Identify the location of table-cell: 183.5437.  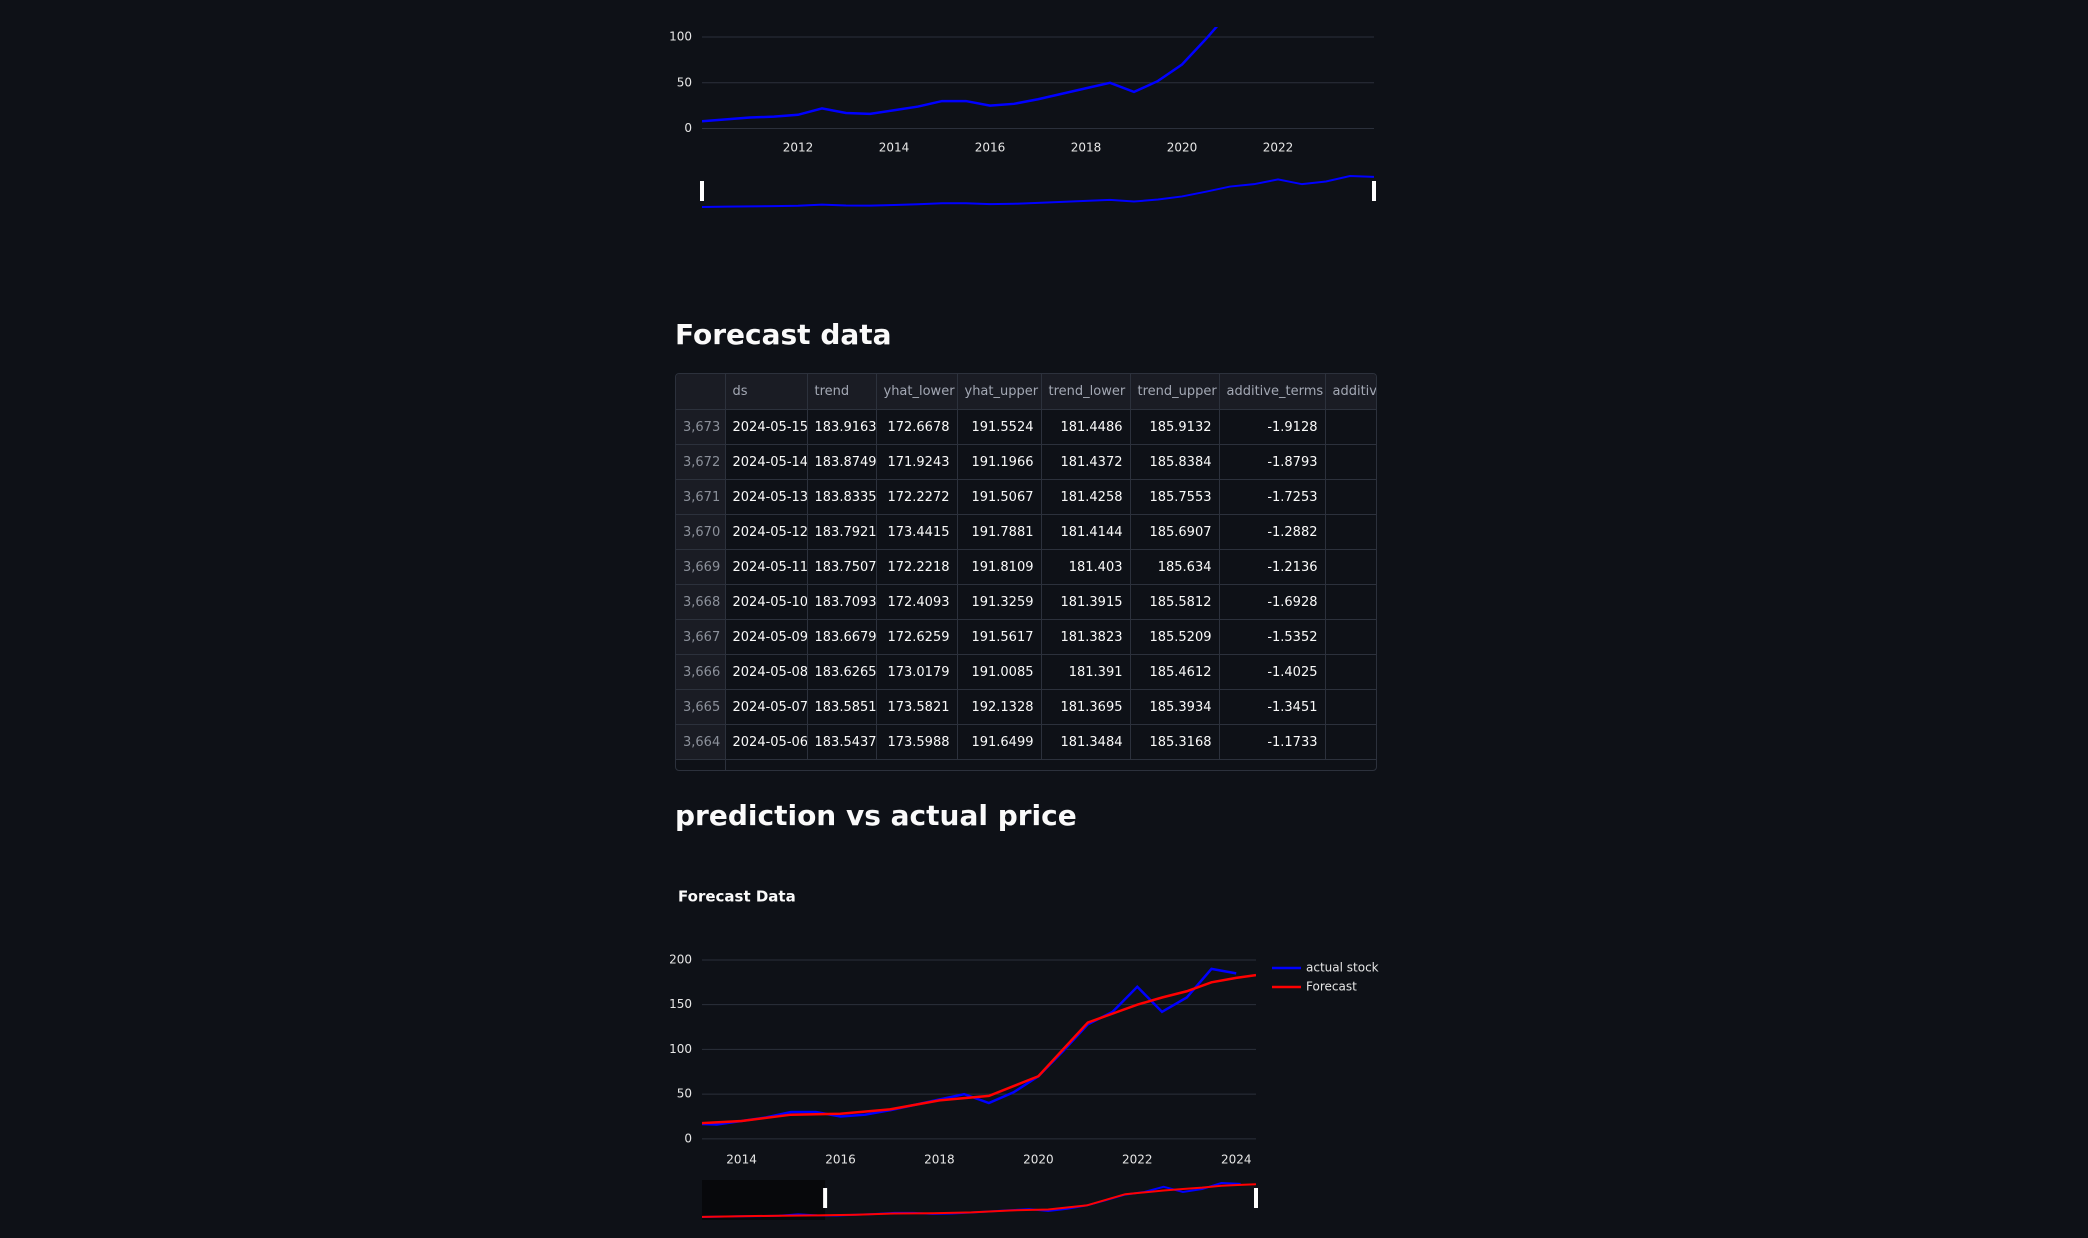
(842, 742).